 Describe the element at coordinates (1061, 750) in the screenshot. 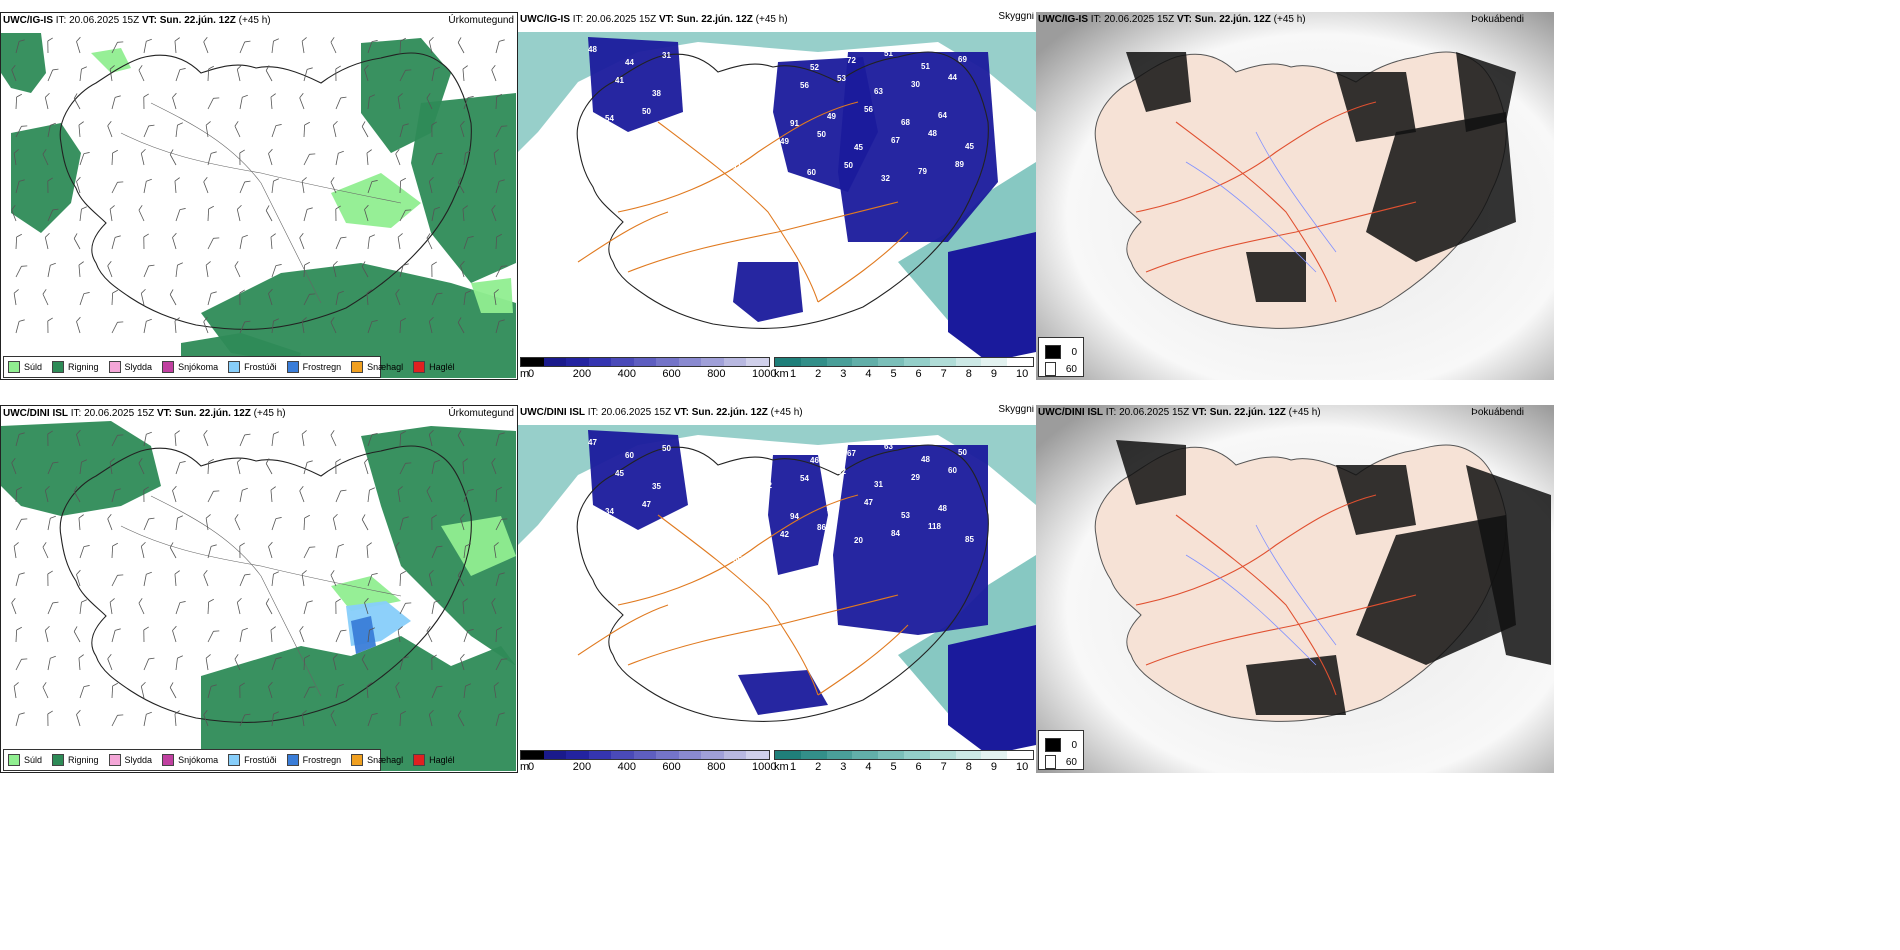

I see `cloud-legend-bottom: 0 60` at that location.